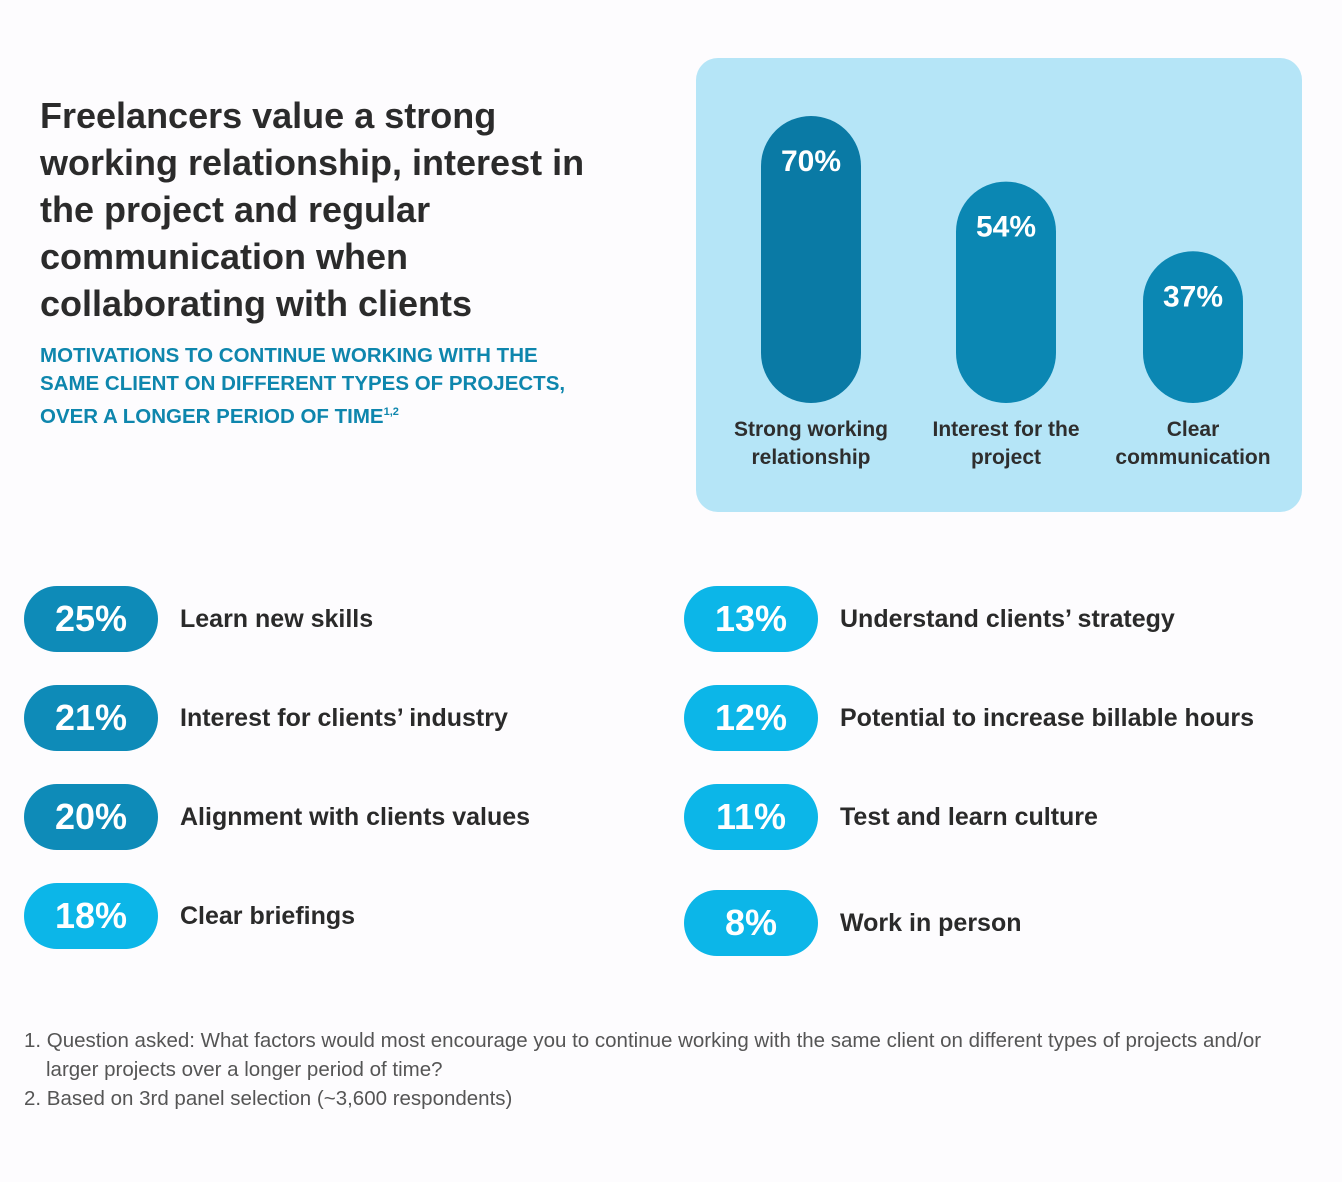 This screenshot has height=1182, width=1342. Describe the element at coordinates (931, 922) in the screenshot. I see `list-item-label: Work in person` at that location.